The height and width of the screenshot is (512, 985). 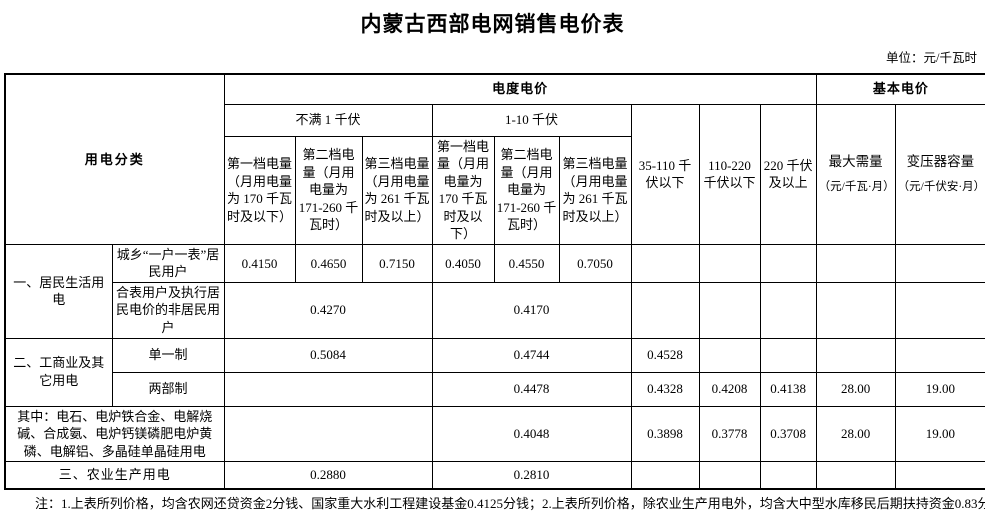 I want to click on cell-one-meter-label: 城乡“一户一表”居民用户, so click(x=168, y=263).